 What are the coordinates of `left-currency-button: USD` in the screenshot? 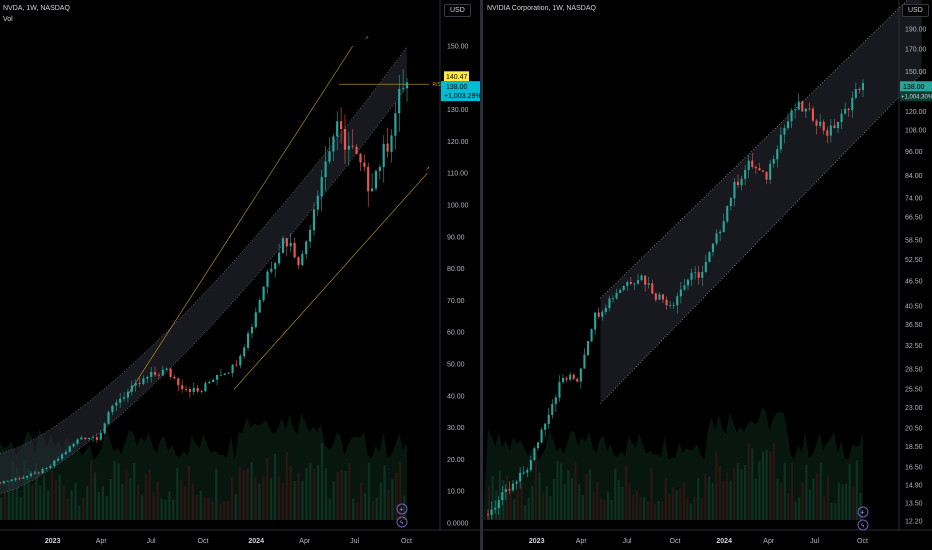 It's located at (457, 10).